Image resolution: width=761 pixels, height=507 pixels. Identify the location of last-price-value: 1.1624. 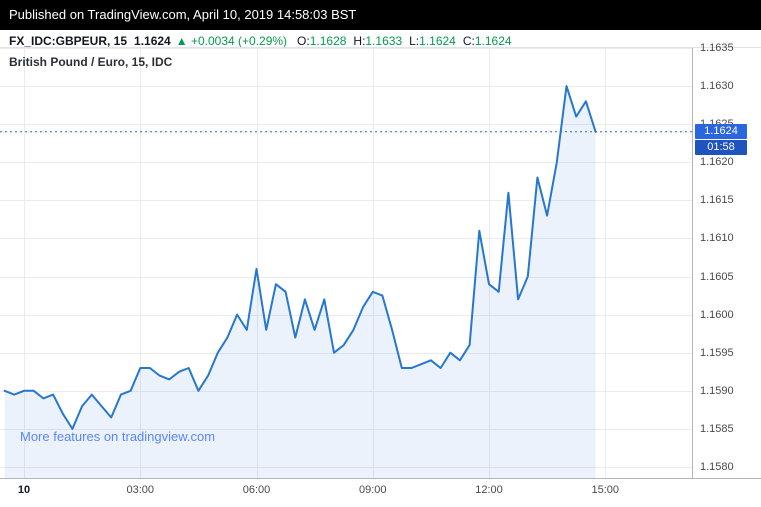
(152, 41).